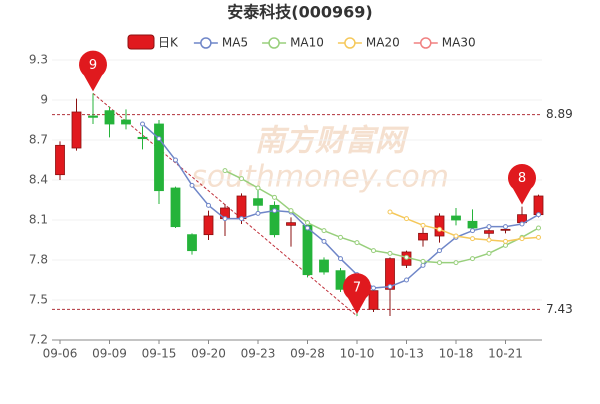 This screenshot has width=600, height=404. I want to click on y-tick-label: 8.1, so click(38, 220).